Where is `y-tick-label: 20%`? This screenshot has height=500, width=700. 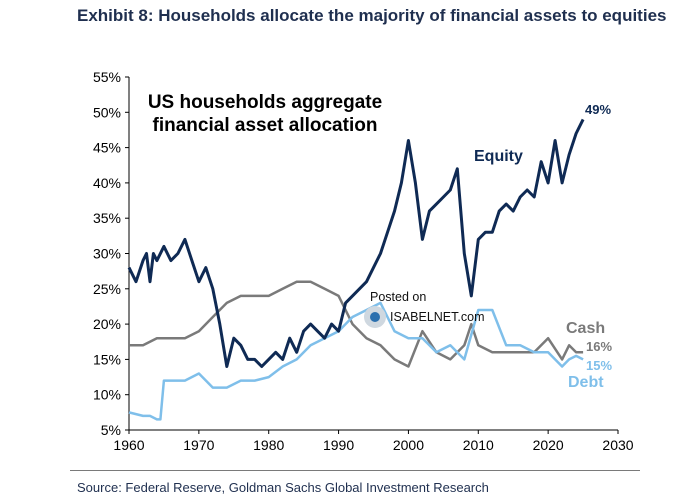 y-tick-label: 20% is located at coordinates (107, 324).